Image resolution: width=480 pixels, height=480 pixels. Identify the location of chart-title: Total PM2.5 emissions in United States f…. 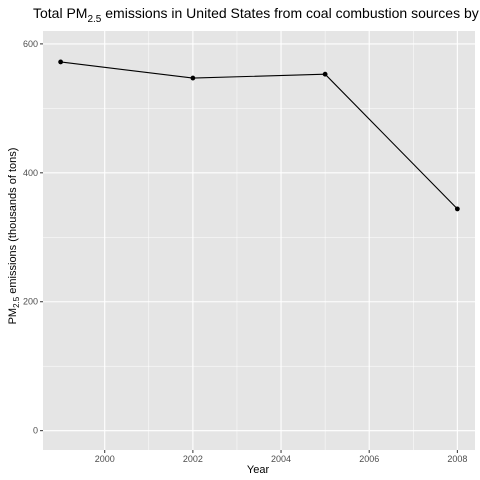
(256, 15).